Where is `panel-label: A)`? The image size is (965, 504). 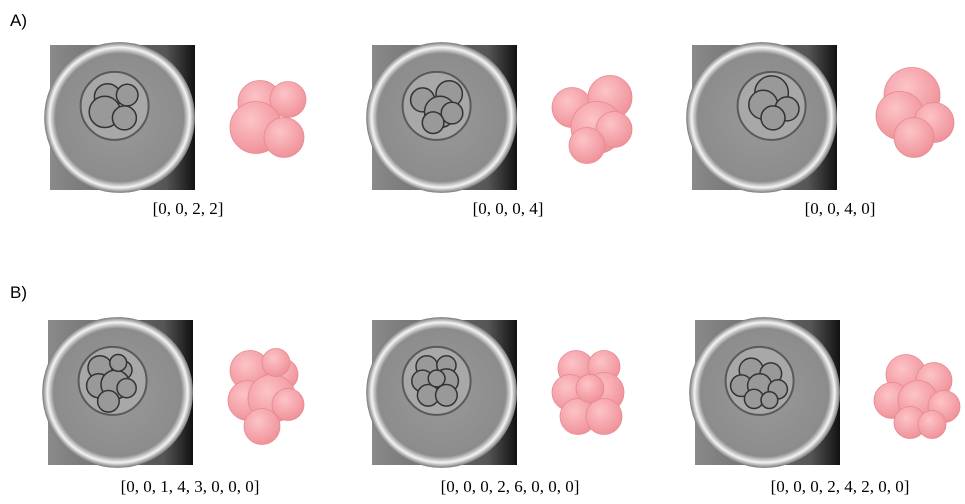
panel-label: A) is located at coordinates (18, 20).